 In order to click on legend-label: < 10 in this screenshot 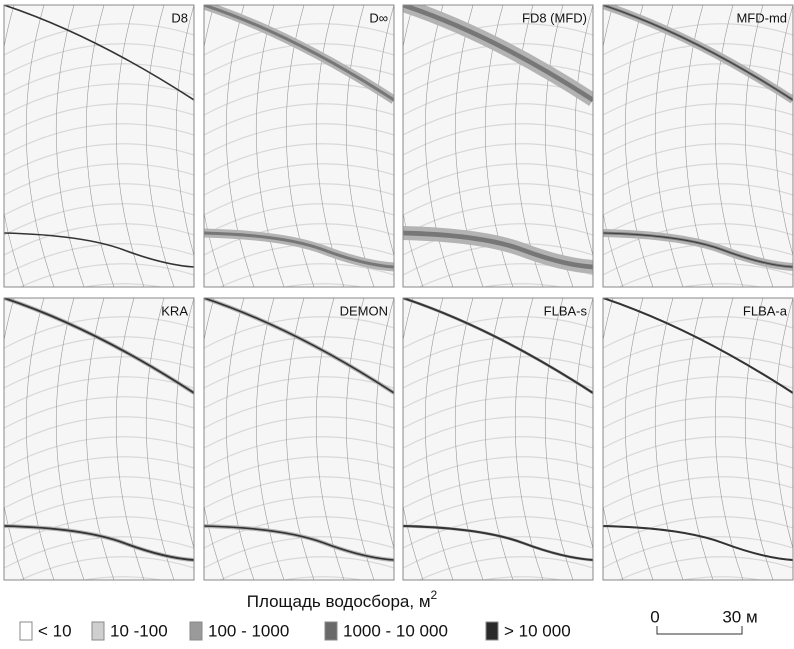, I will do `click(55, 630)`.